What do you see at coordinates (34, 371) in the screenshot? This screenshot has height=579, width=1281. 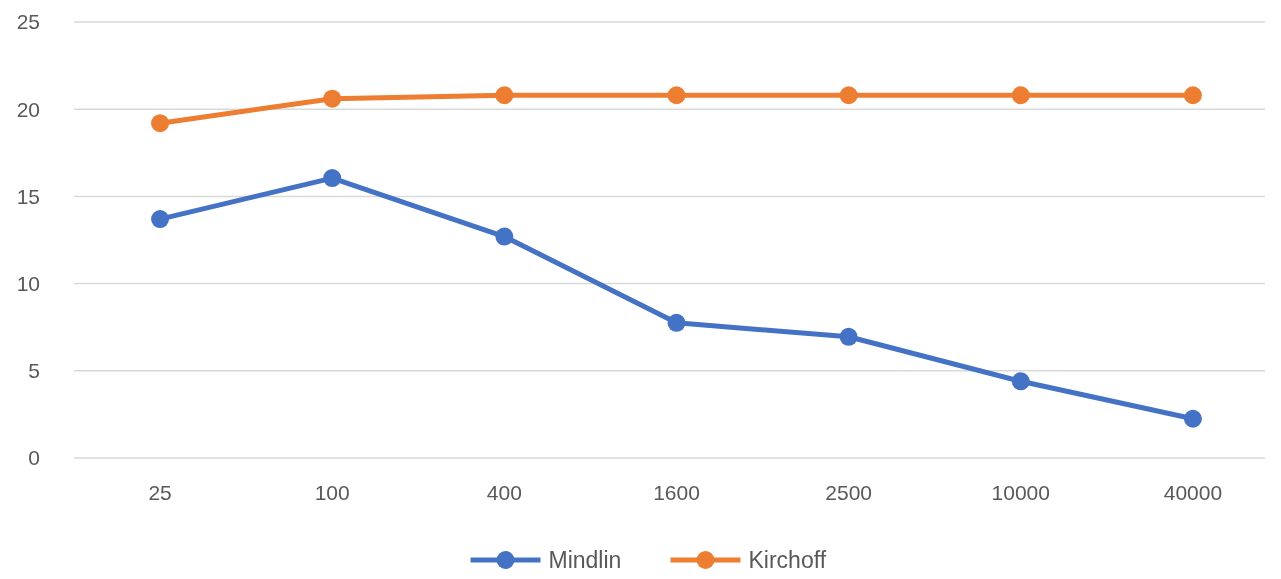 I see `y-tick-label: 5` at bounding box center [34, 371].